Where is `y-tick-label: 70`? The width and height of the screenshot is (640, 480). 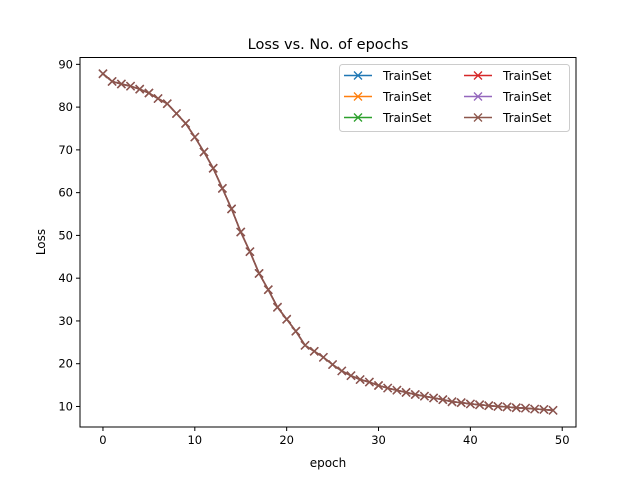 y-tick-label: 70 is located at coordinates (65, 150).